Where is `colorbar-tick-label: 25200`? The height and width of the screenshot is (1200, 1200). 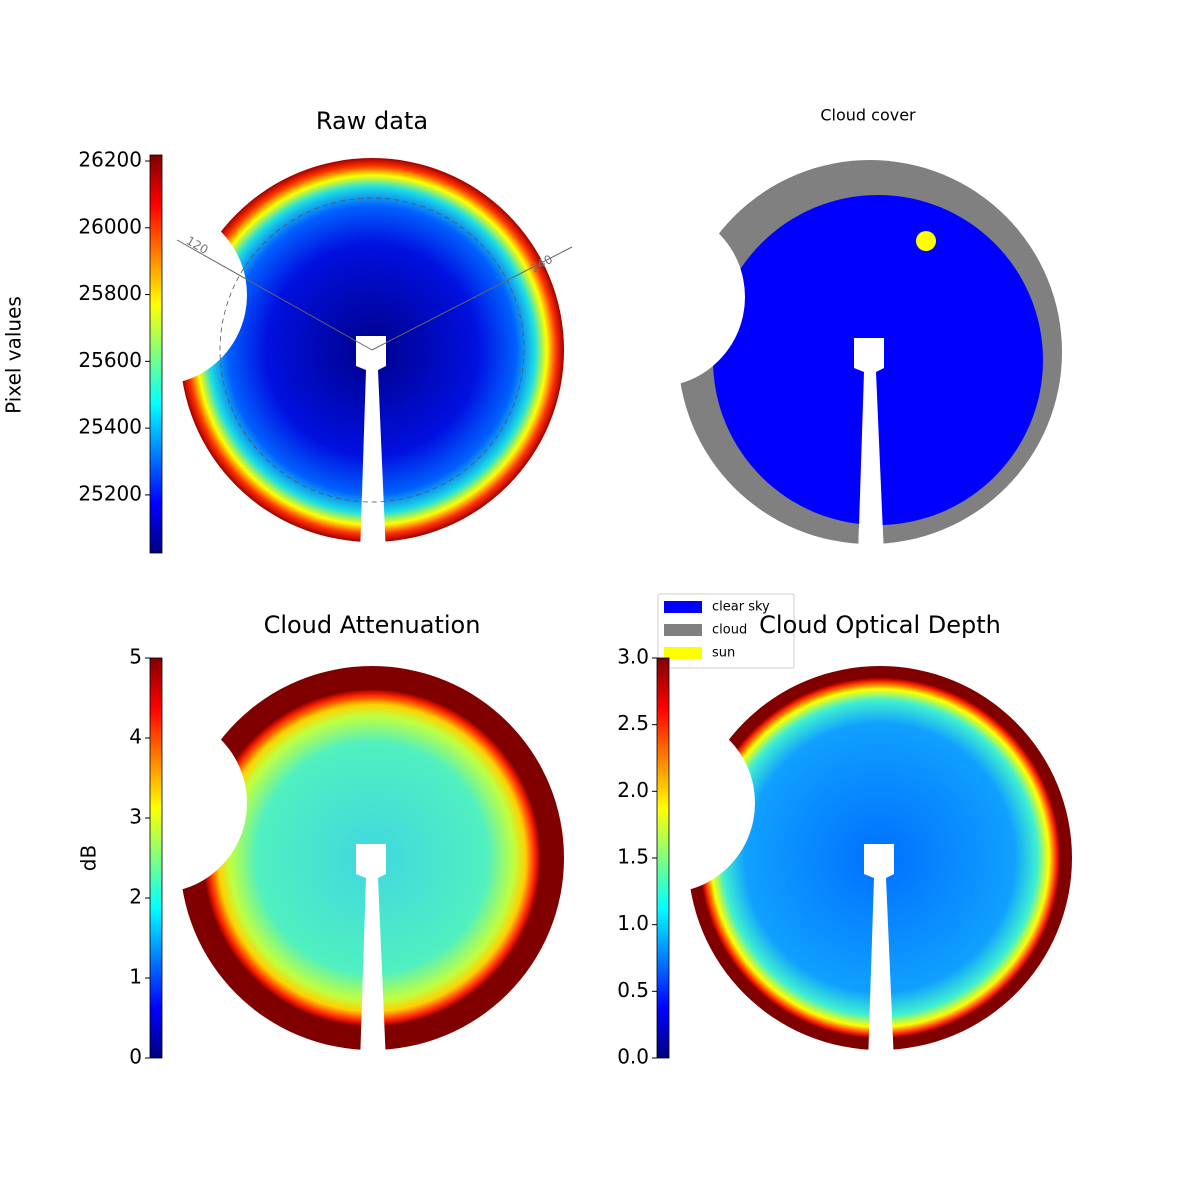 colorbar-tick-label: 25200 is located at coordinates (110, 493).